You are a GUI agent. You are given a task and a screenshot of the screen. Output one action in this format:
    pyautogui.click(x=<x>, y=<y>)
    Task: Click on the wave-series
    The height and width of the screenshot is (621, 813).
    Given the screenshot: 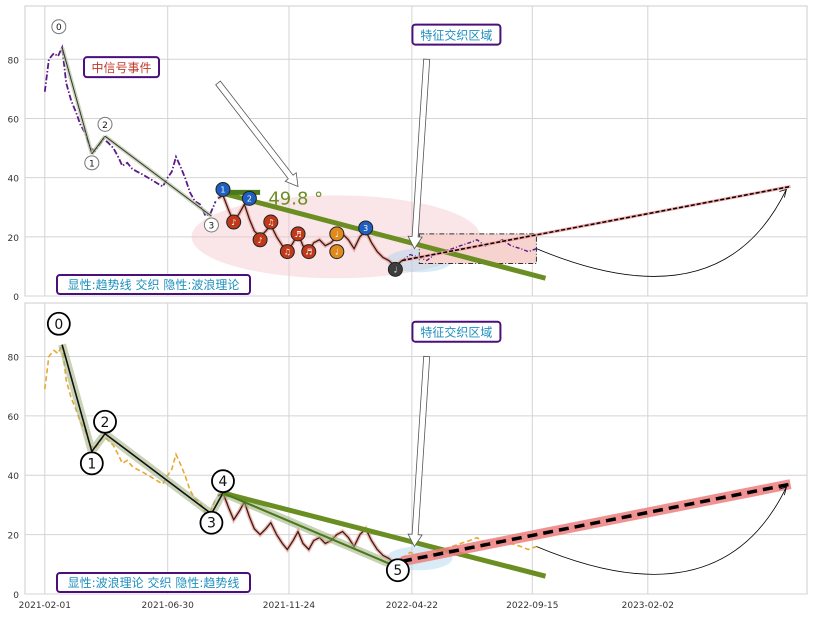 What is the action you would take?
    pyautogui.click(x=310, y=529)
    